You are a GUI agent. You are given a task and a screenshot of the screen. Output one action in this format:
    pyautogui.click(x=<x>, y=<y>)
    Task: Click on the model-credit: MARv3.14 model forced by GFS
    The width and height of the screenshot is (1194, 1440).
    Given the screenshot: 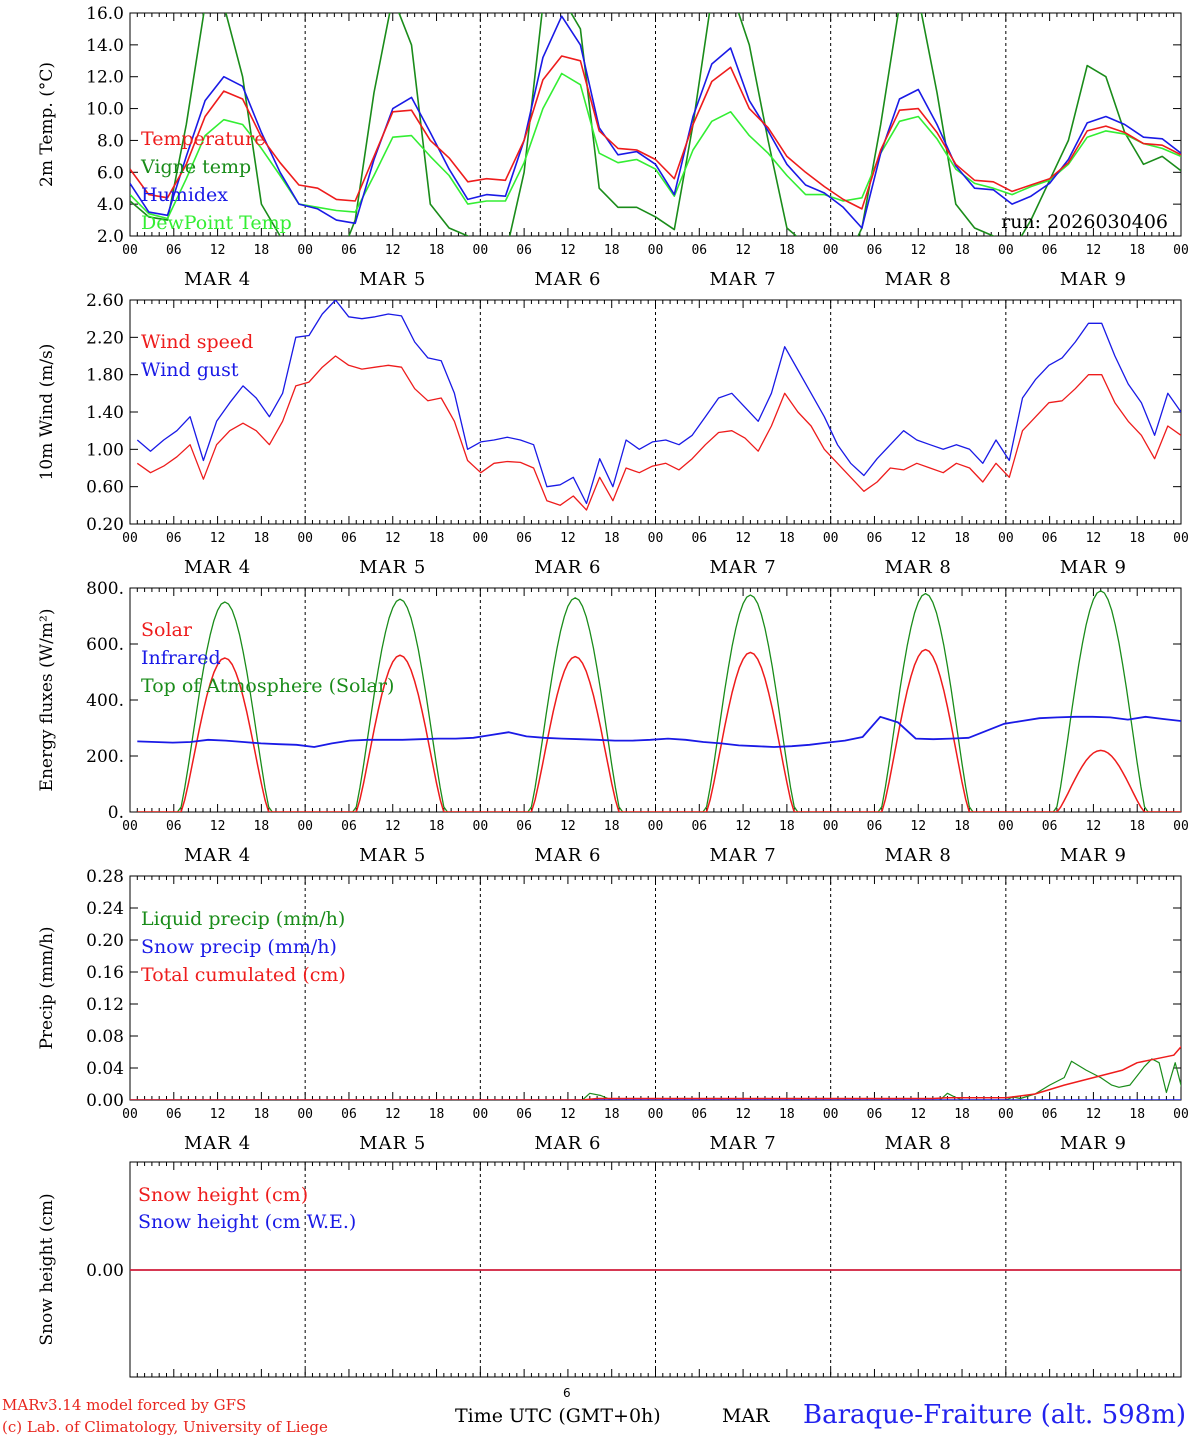 What is the action you would take?
    pyautogui.click(x=124, y=1405)
    